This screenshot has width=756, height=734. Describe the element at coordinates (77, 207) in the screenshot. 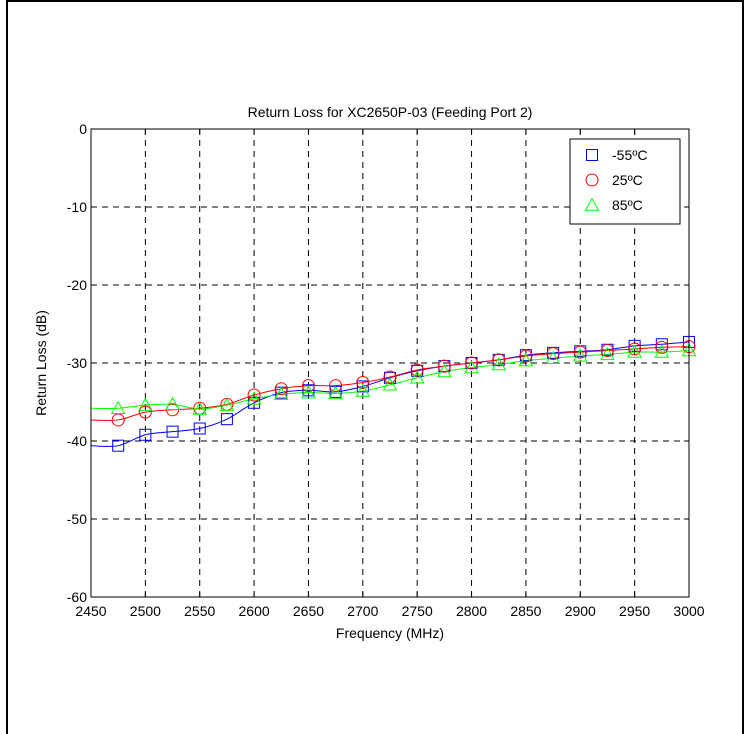

I see `y-tick-label: -10` at that location.